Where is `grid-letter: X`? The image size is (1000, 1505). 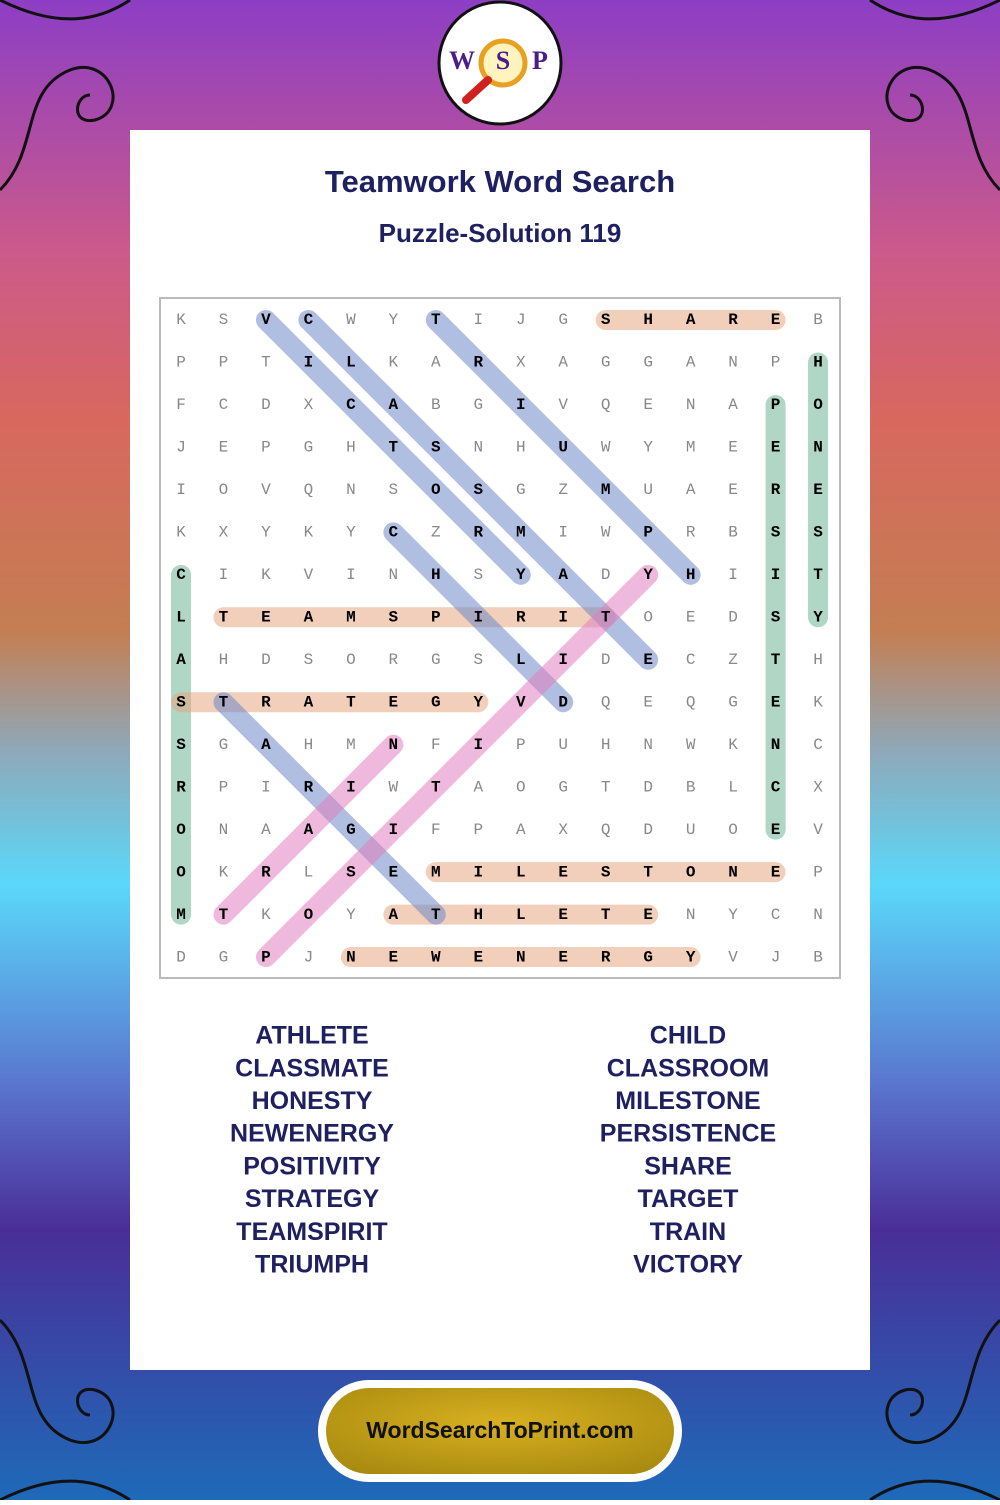
grid-letter: X is located at coordinates (521, 363).